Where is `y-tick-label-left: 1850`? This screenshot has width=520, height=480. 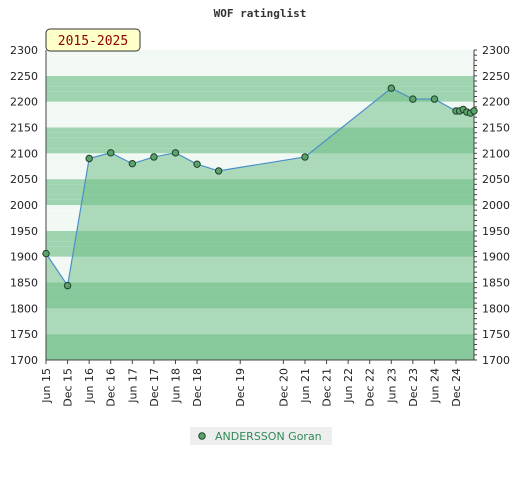 y-tick-label-left: 1850 is located at coordinates (24, 283).